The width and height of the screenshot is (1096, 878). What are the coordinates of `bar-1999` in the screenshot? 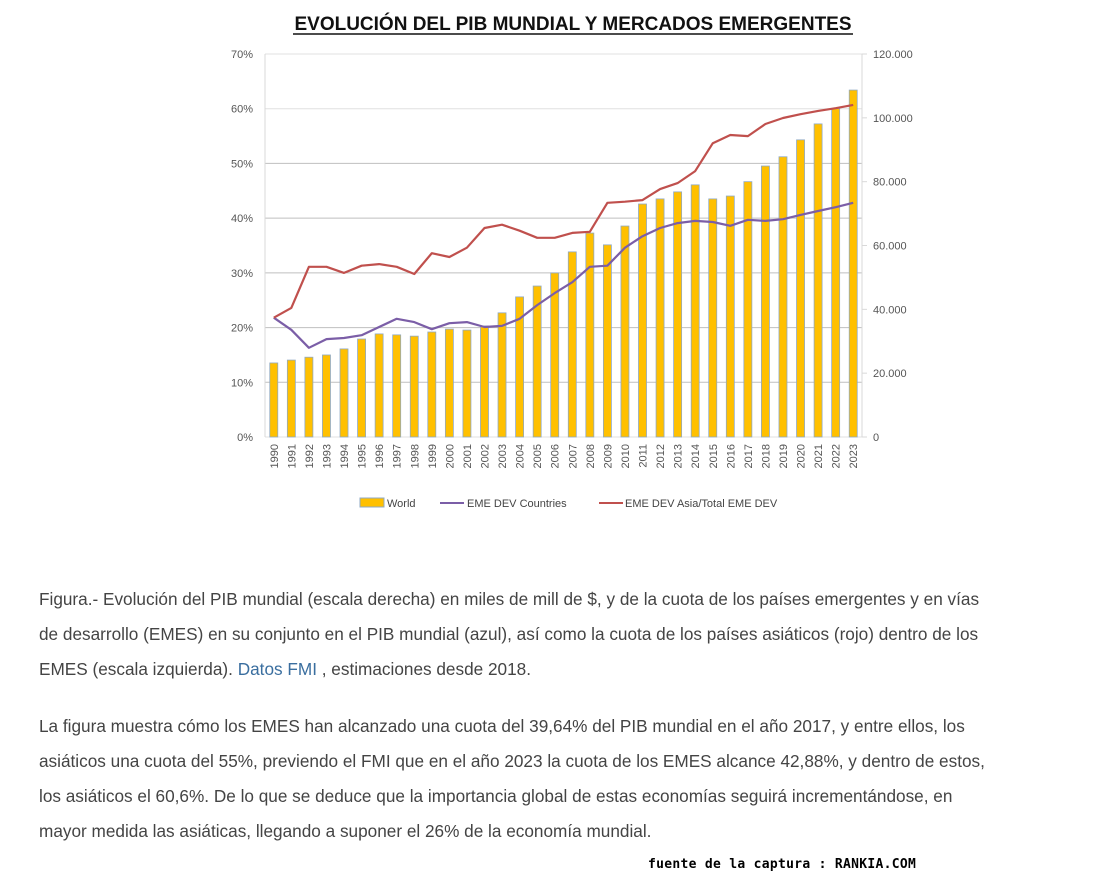 It's located at (432, 384).